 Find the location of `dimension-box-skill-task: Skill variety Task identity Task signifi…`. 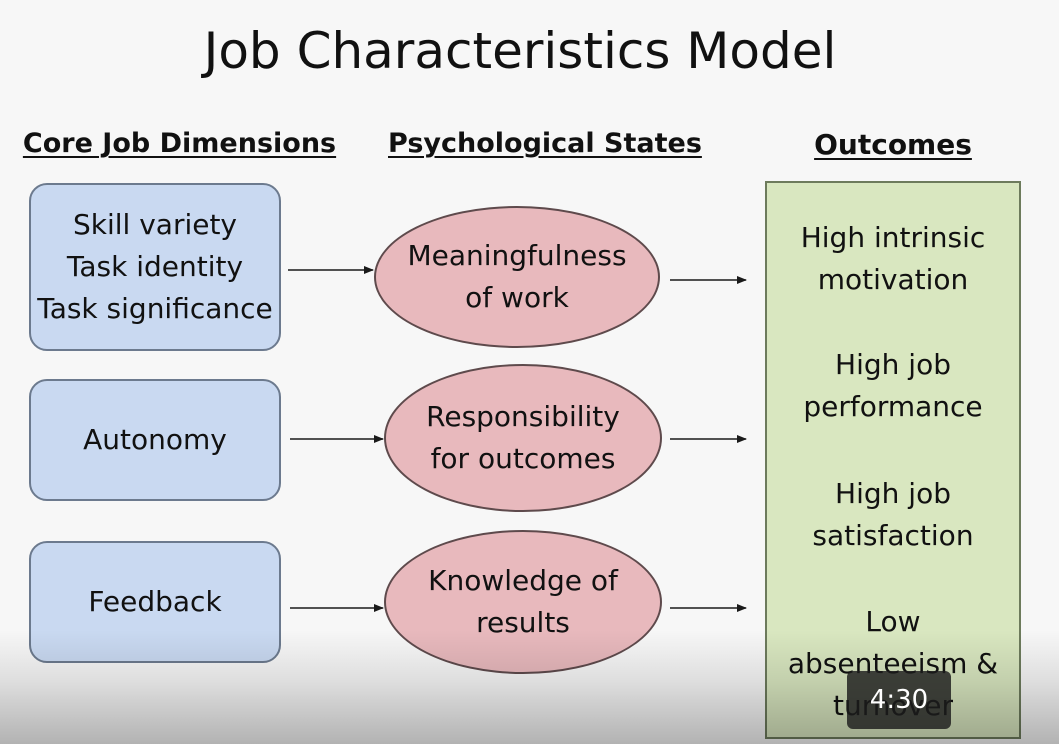

dimension-box-skill-task: Skill variety Task identity Task signifi… is located at coordinates (155, 267).